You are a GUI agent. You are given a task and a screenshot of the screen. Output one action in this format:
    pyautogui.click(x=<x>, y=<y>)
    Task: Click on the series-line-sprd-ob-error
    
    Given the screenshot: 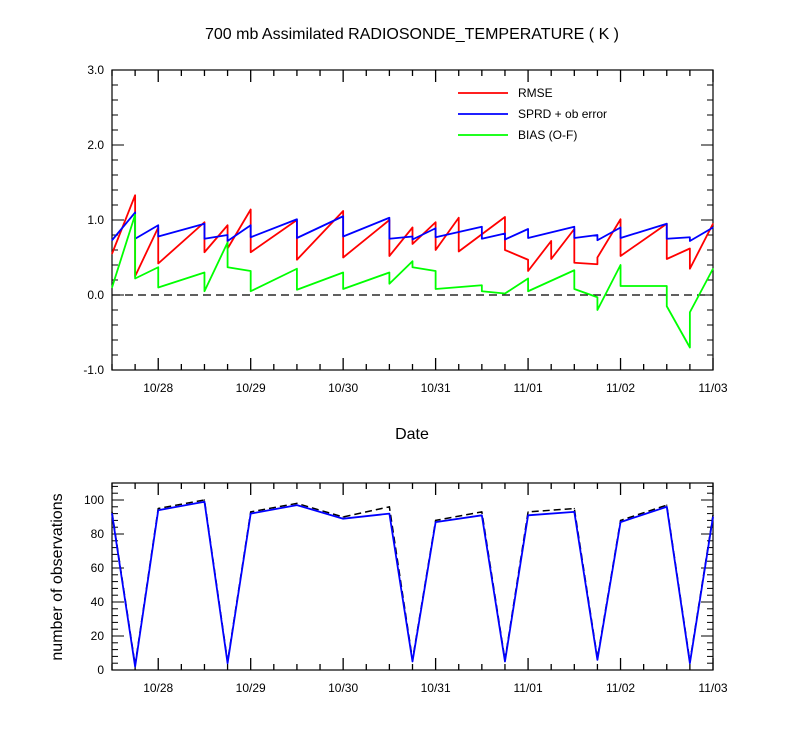 What is the action you would take?
    pyautogui.click(x=412, y=226)
    